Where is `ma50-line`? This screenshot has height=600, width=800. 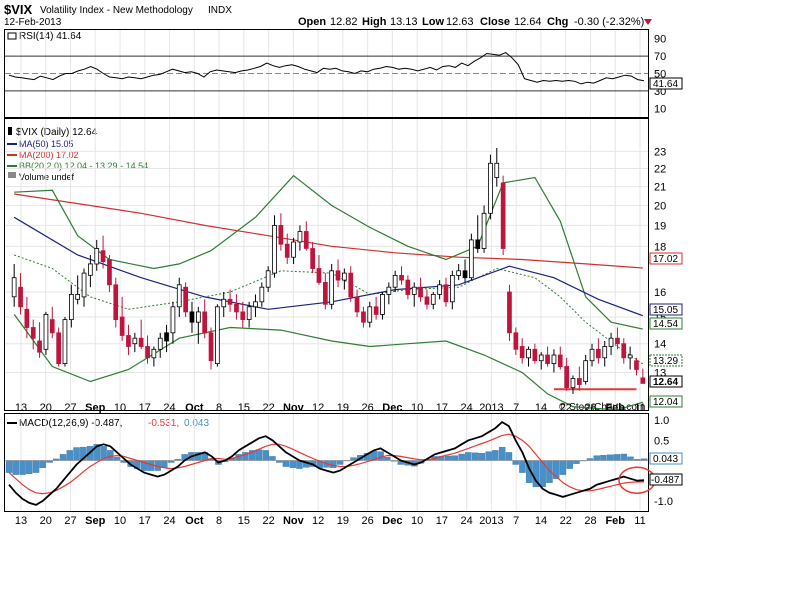 ma50-line is located at coordinates (328, 266).